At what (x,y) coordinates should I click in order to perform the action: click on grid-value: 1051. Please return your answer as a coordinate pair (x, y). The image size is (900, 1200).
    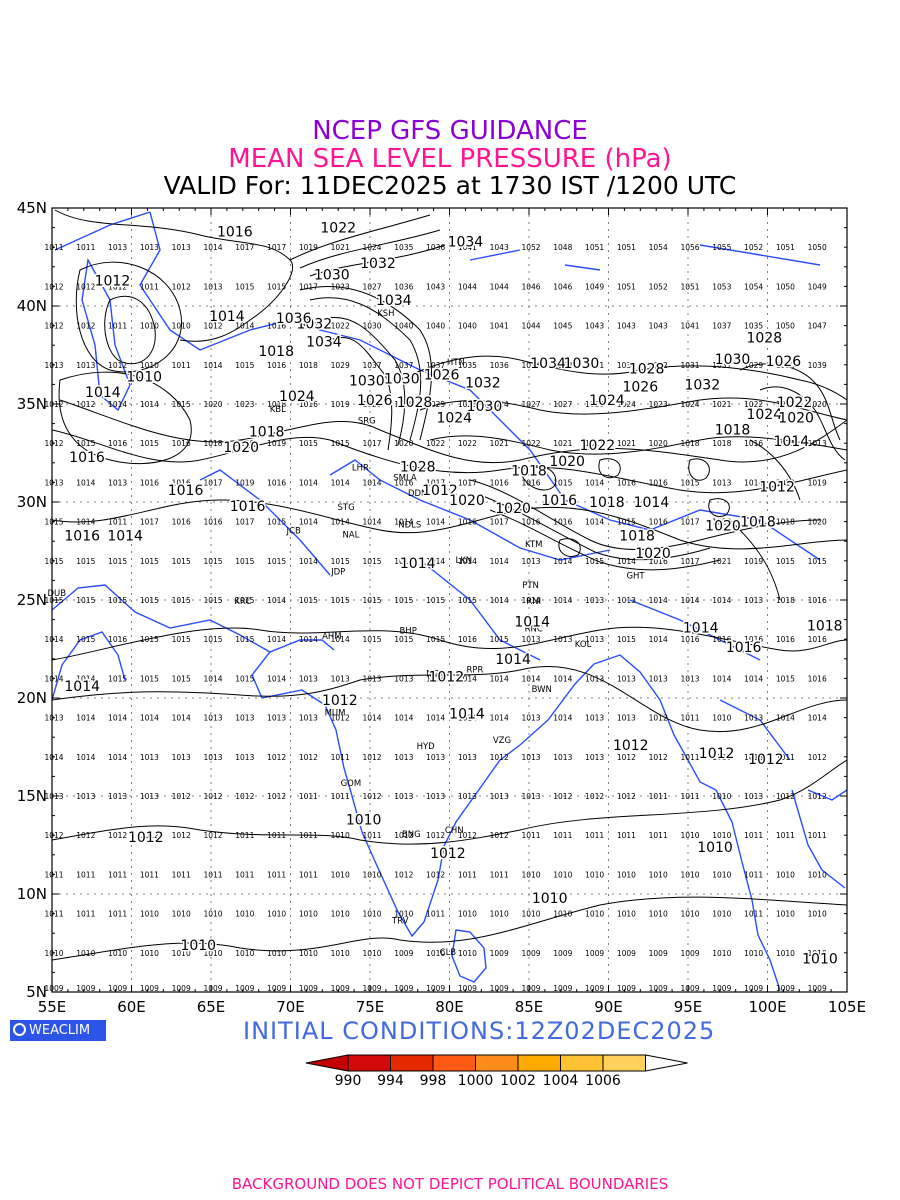
    Looking at the image, I should click on (626, 286).